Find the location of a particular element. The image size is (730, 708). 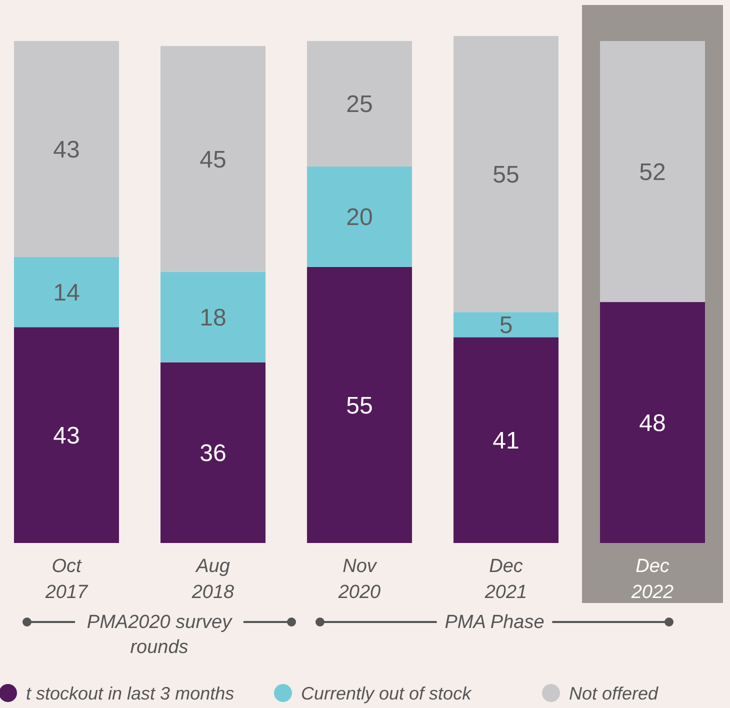

x-tick-label: Oct 2017 is located at coordinates (67, 579).